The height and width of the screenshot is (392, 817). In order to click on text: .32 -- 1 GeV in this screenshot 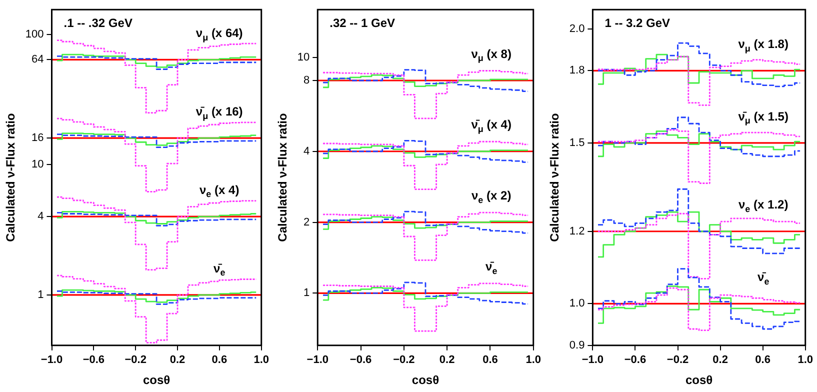, I will do `click(363, 23)`.